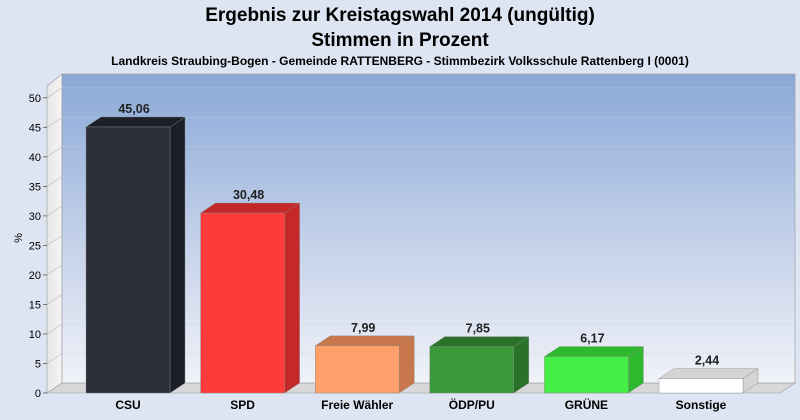  I want to click on chart-title-line2: Stimmen in Prozent, so click(400, 40).